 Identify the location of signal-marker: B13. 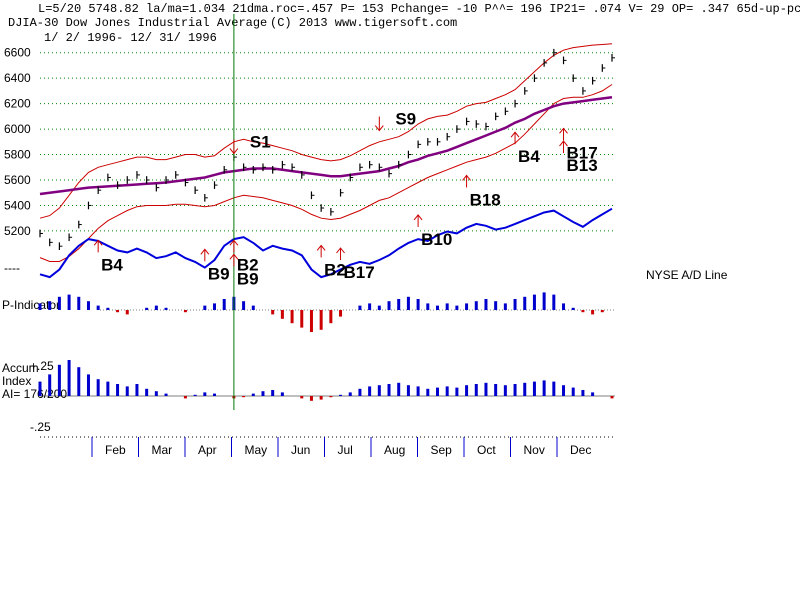
(578, 157).